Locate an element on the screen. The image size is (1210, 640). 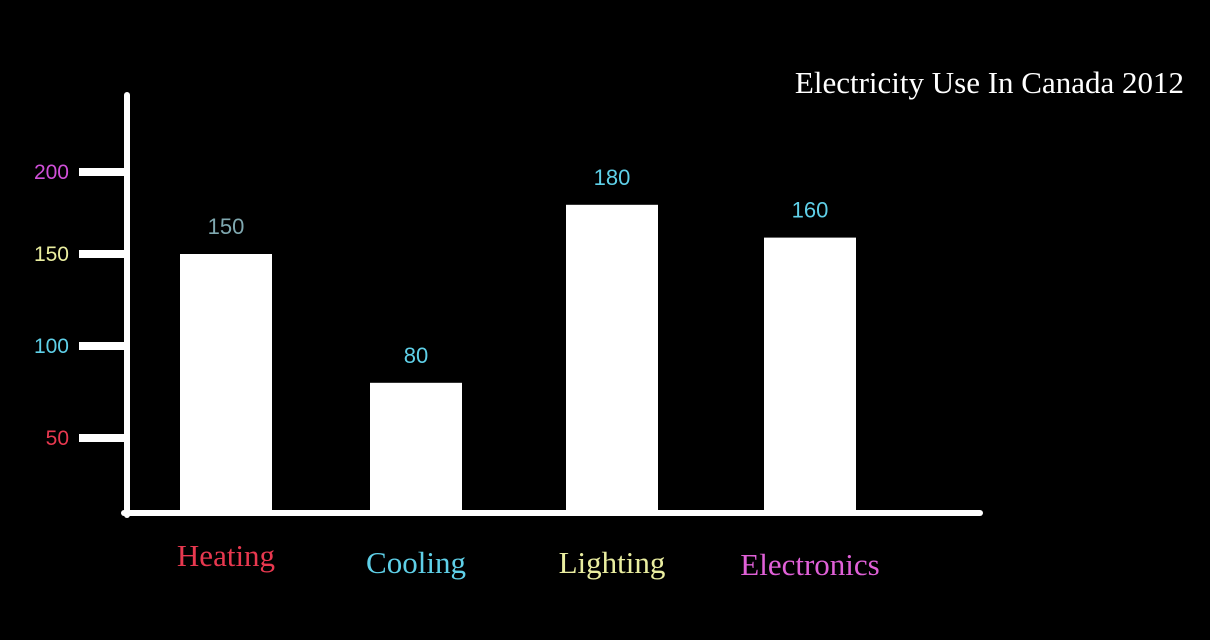
category-label-cooling: Cooling is located at coordinates (416, 562).